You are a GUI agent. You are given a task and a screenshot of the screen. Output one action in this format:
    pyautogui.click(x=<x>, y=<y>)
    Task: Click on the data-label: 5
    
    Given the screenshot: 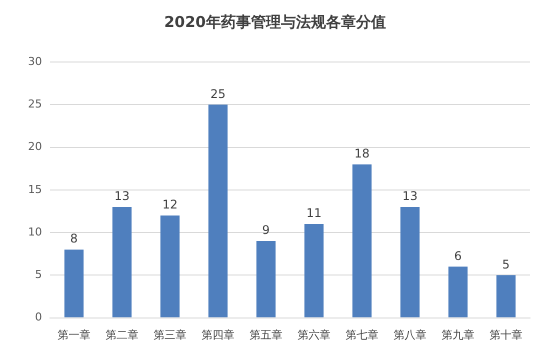 What is the action you would take?
    pyautogui.click(x=506, y=264)
    